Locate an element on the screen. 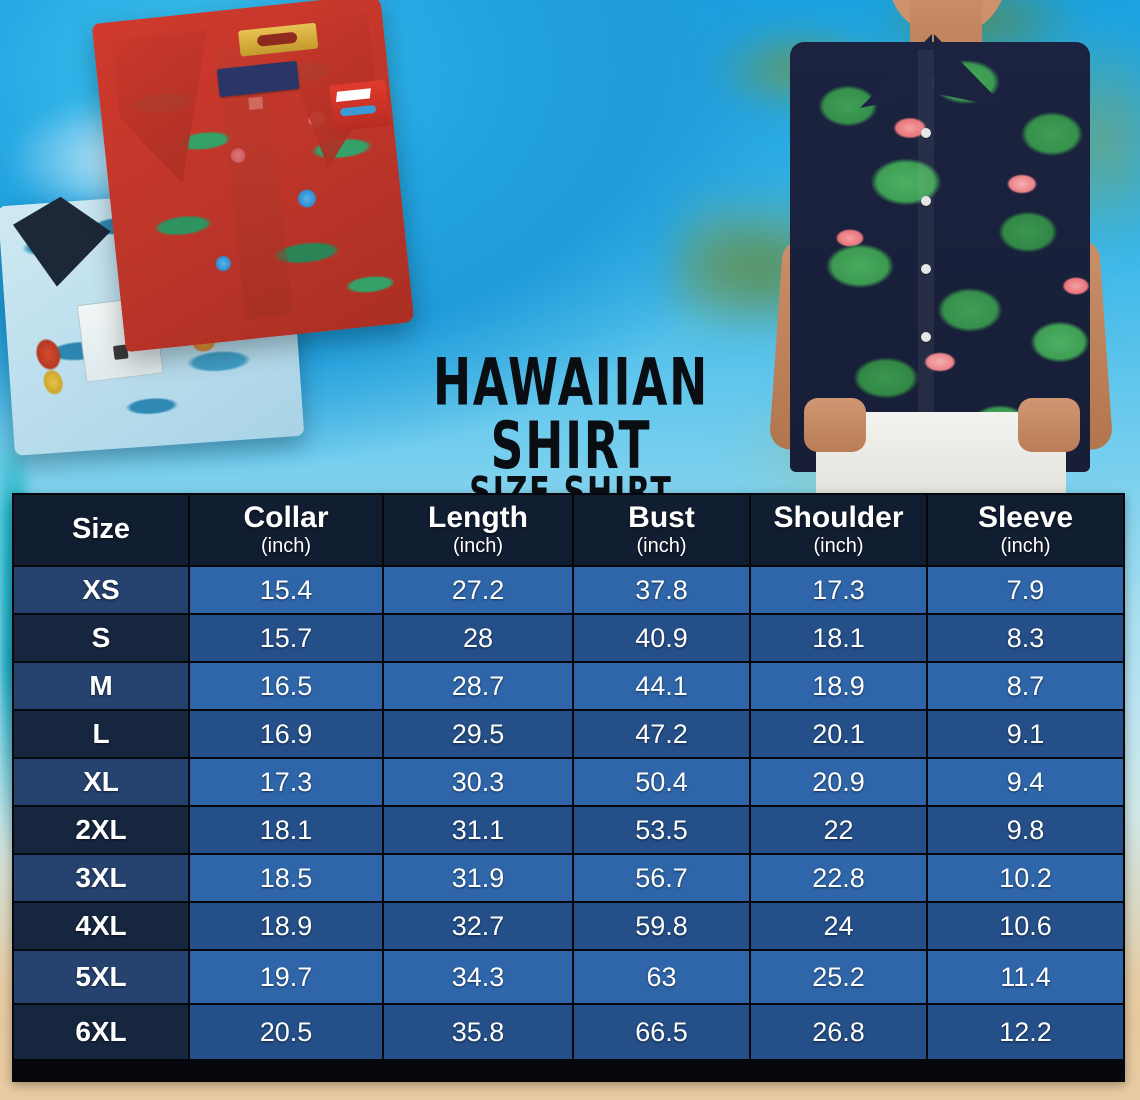 This screenshot has height=1100, width=1140. cell-value: 20.5 is located at coordinates (286, 1031).